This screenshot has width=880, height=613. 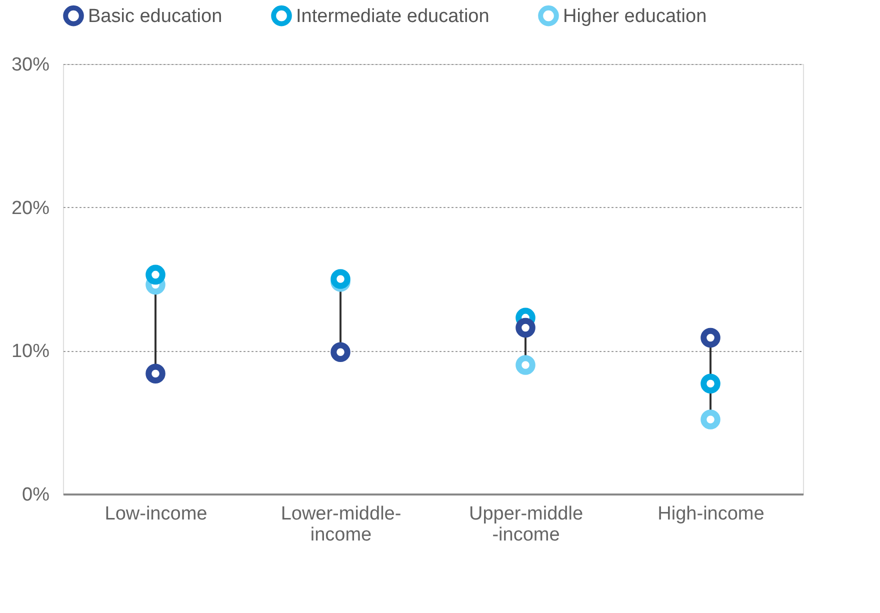 I want to click on x-tick-label: High-income, so click(x=711, y=514).